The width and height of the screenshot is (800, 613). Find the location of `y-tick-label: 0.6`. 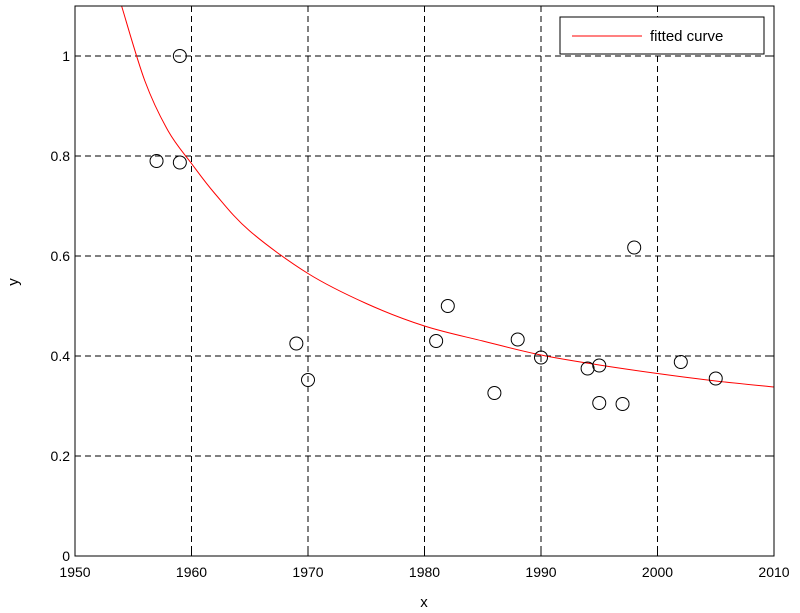

y-tick-label: 0.6 is located at coordinates (61, 256).